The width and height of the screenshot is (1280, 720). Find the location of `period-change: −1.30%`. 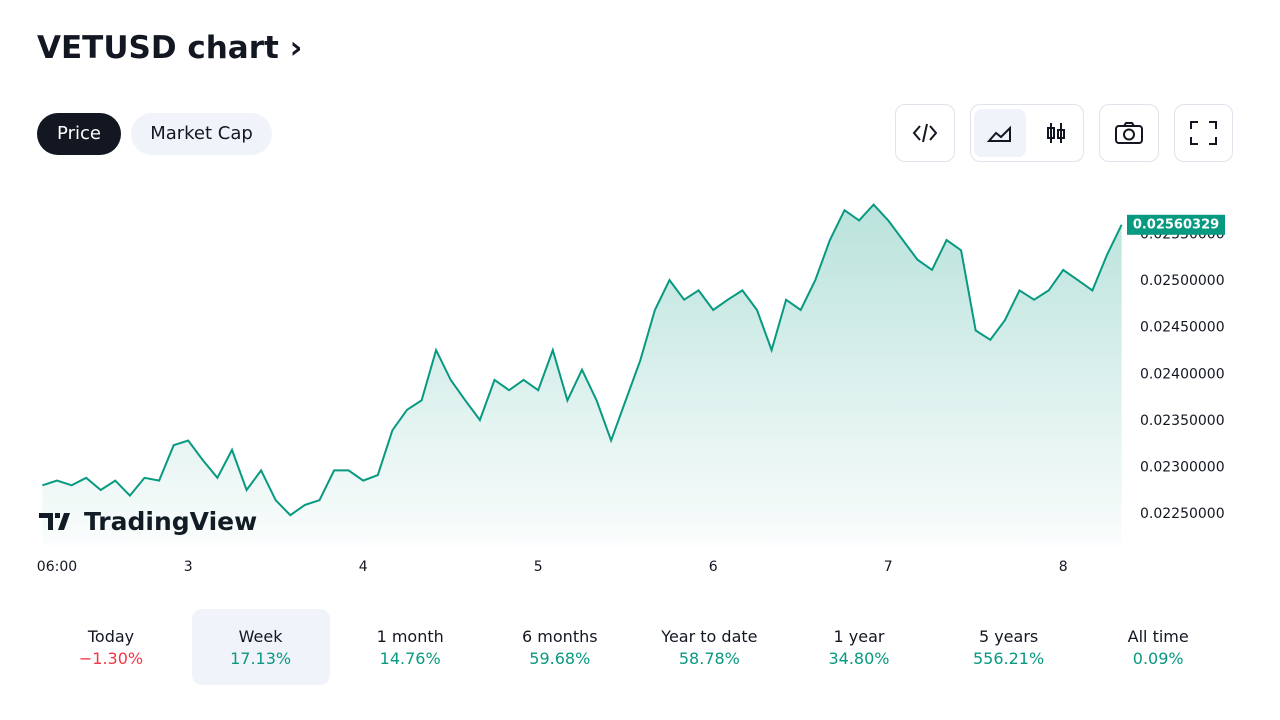

period-change: −1.30% is located at coordinates (111, 658).